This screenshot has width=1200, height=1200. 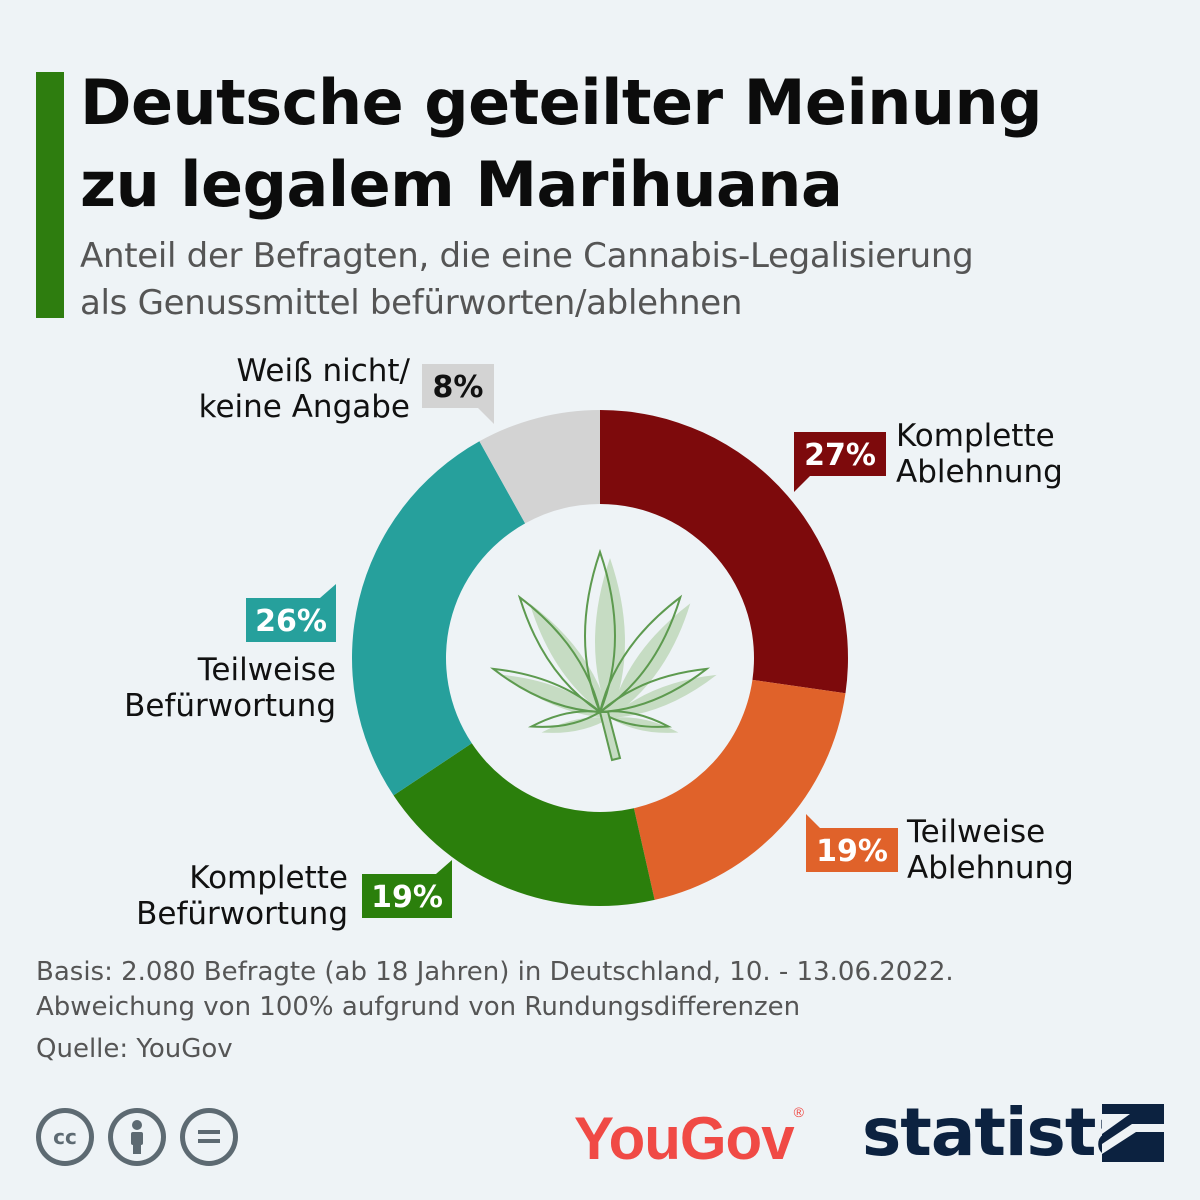 I want to click on value-badge-teilweise-ablehnung: 19%, so click(x=852, y=843).